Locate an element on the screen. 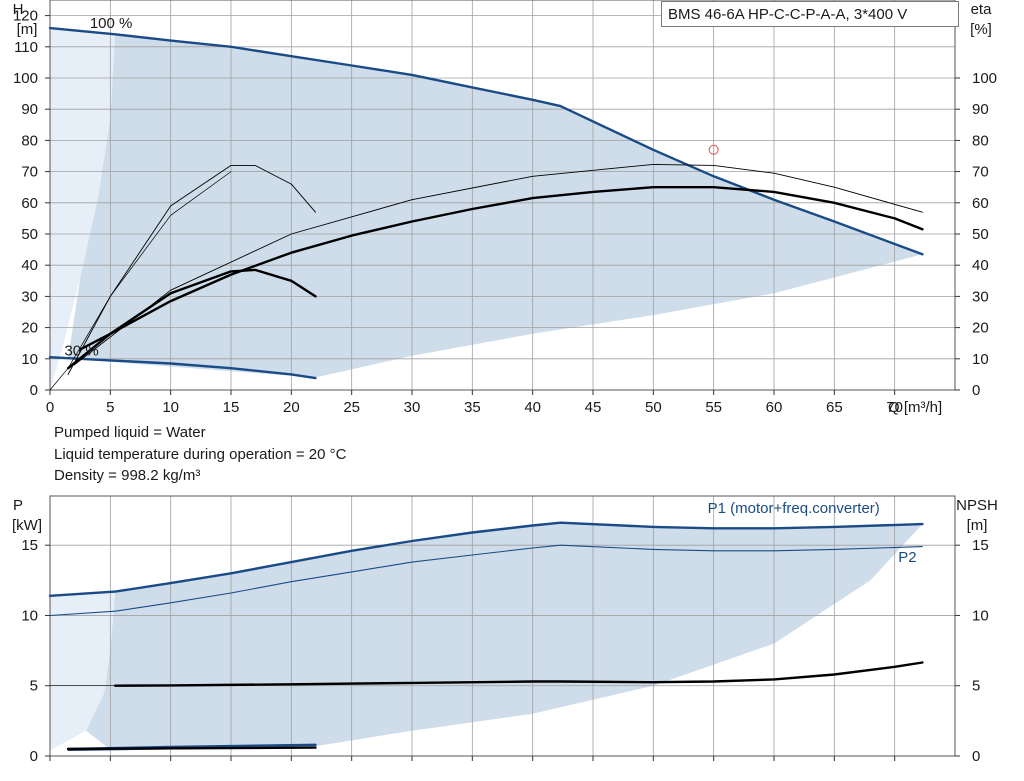 The height and width of the screenshot is (781, 1024). x-tick-label: 35 is located at coordinates (472, 407).